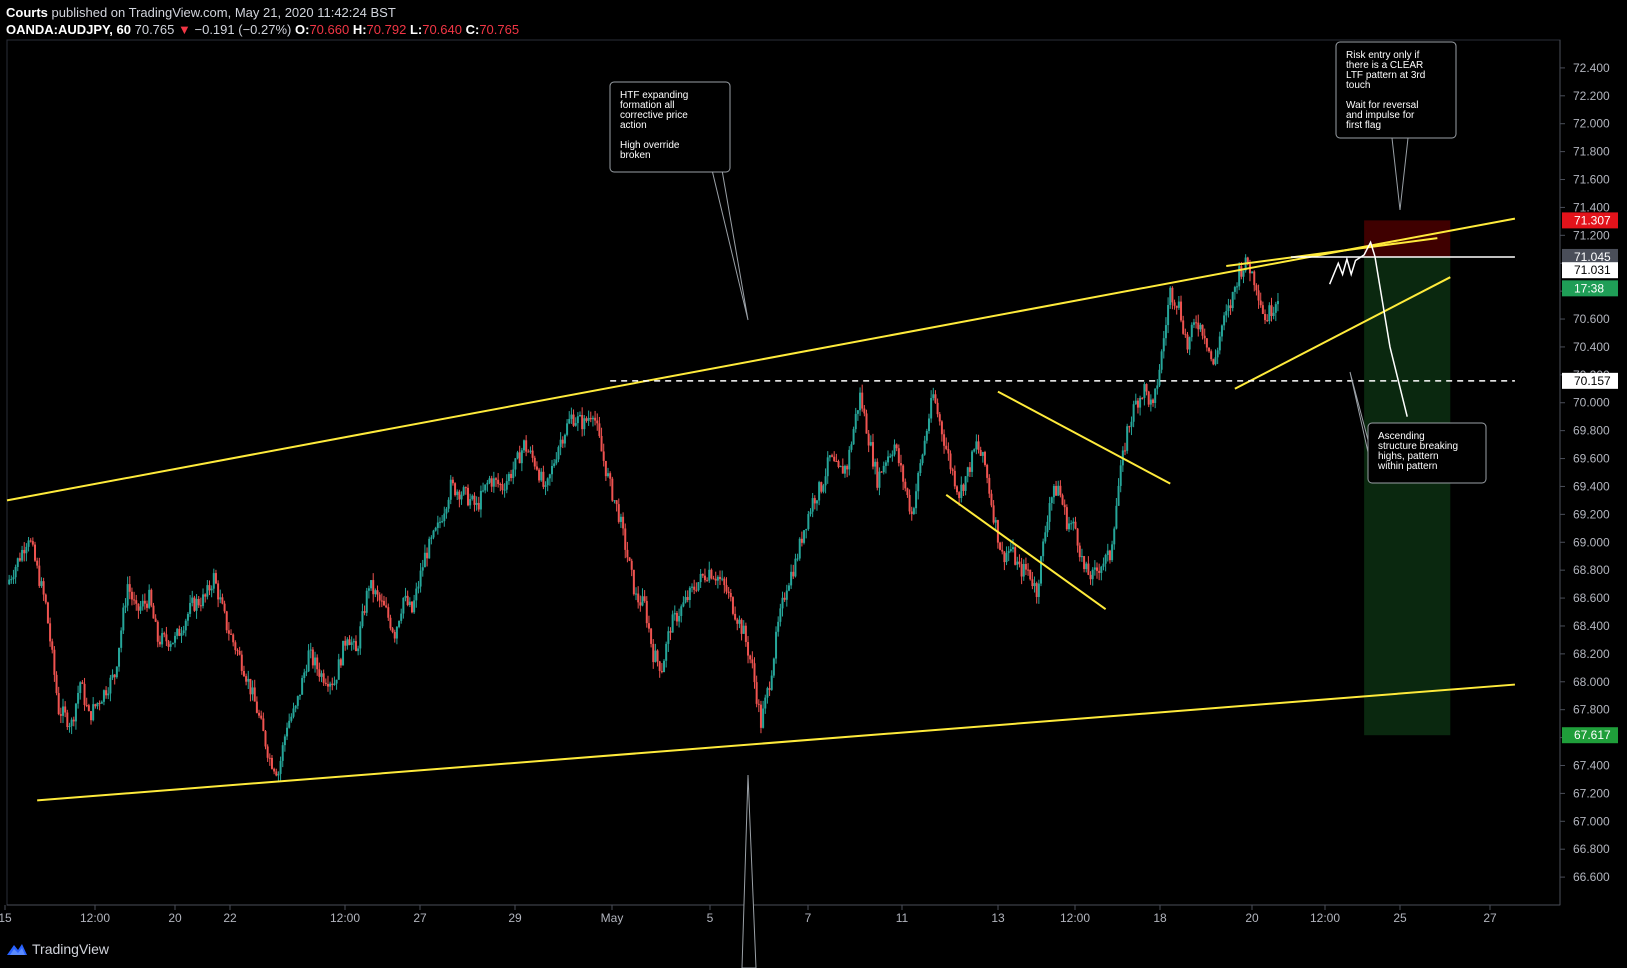  Describe the element at coordinates (472, 29) in the screenshot. I see `close-label: C:` at that location.